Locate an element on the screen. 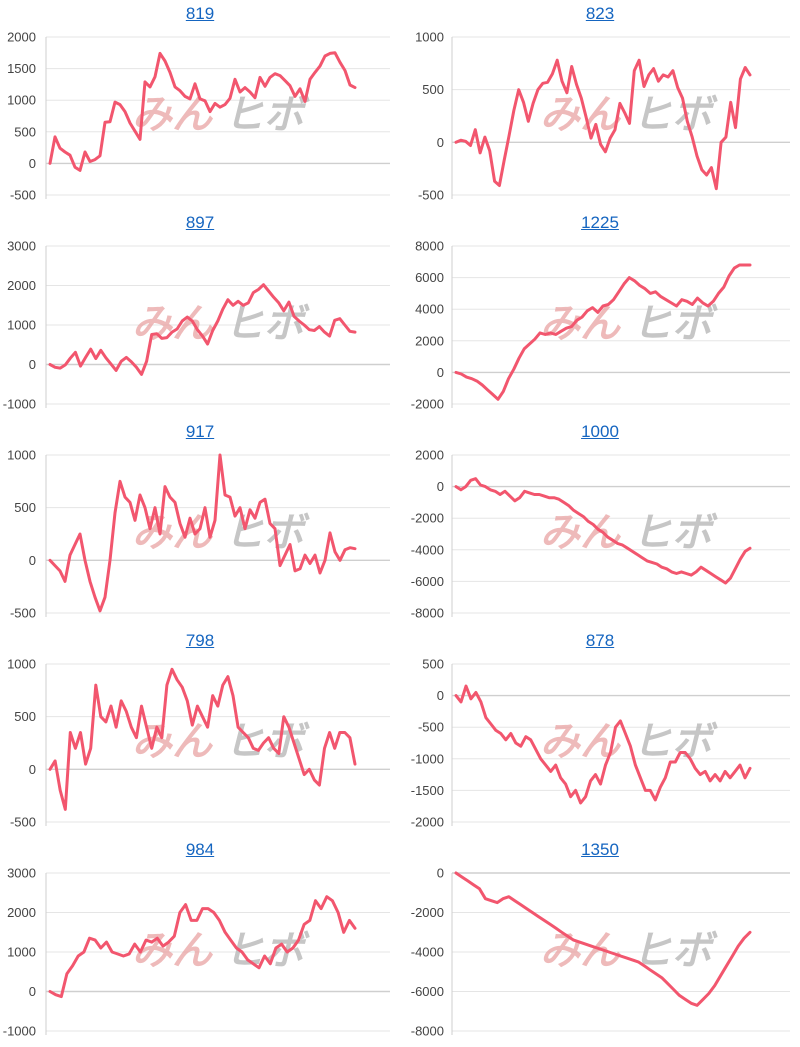 The height and width of the screenshot is (1047, 800). chart-title-link: 897 is located at coordinates (200, 222).